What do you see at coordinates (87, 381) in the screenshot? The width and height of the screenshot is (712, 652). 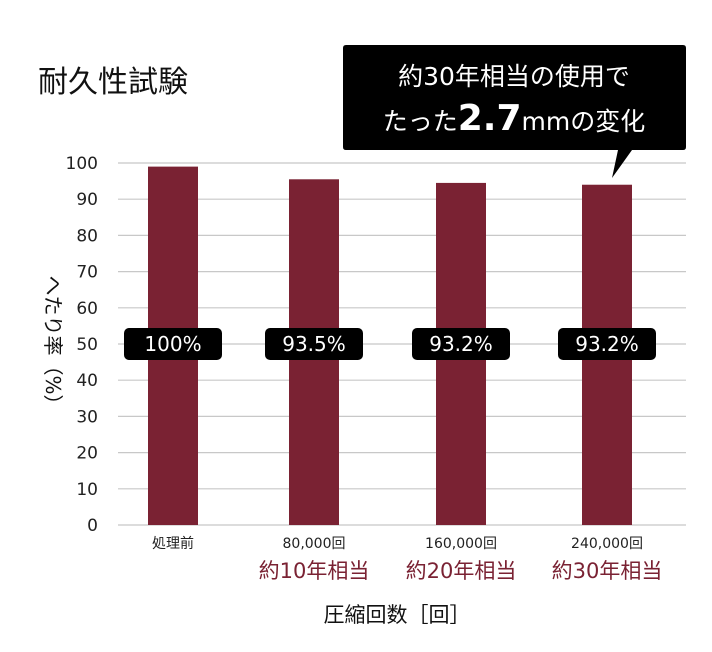 I see `y-tick-label: 40` at bounding box center [87, 381].